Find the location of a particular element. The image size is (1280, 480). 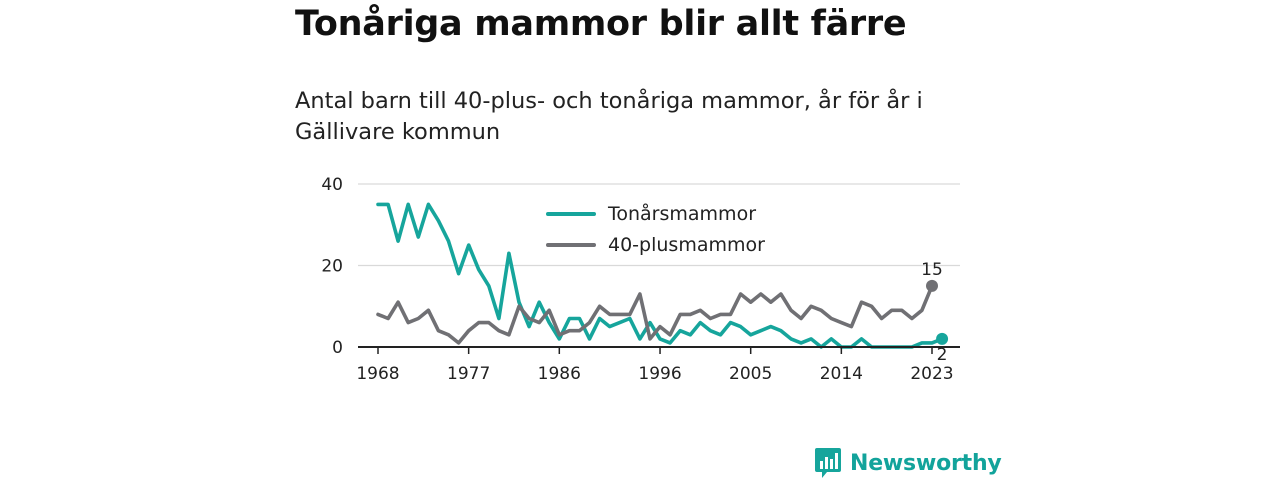

newsworthy-brand: Newsworthy is located at coordinates (908, 463).